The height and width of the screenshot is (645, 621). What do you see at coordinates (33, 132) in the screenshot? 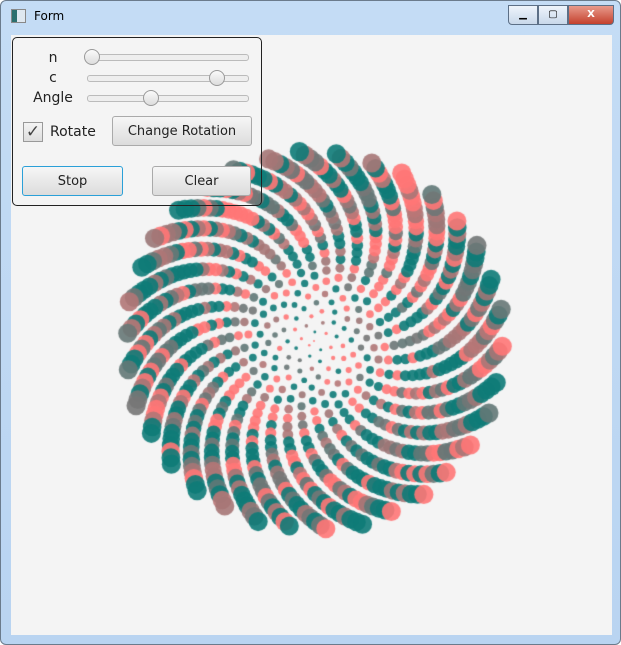
I see `rotate-checkbox: ✓` at bounding box center [33, 132].